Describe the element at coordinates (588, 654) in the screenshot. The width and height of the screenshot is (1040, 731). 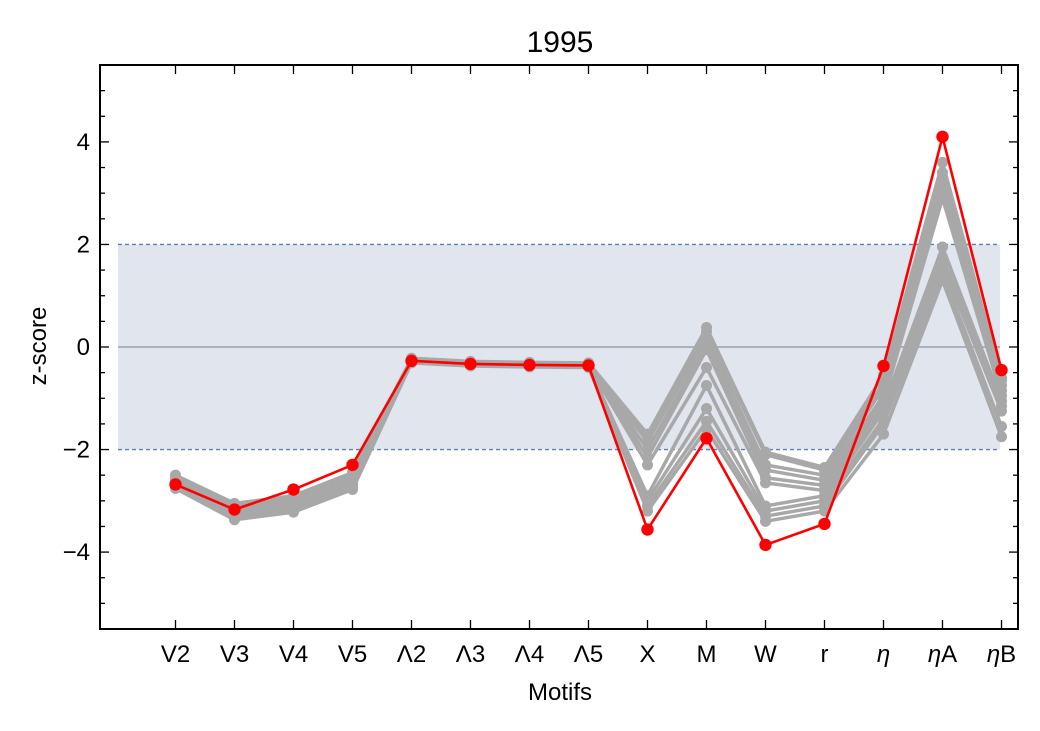
I see `x-tick-label: Λ5` at that location.